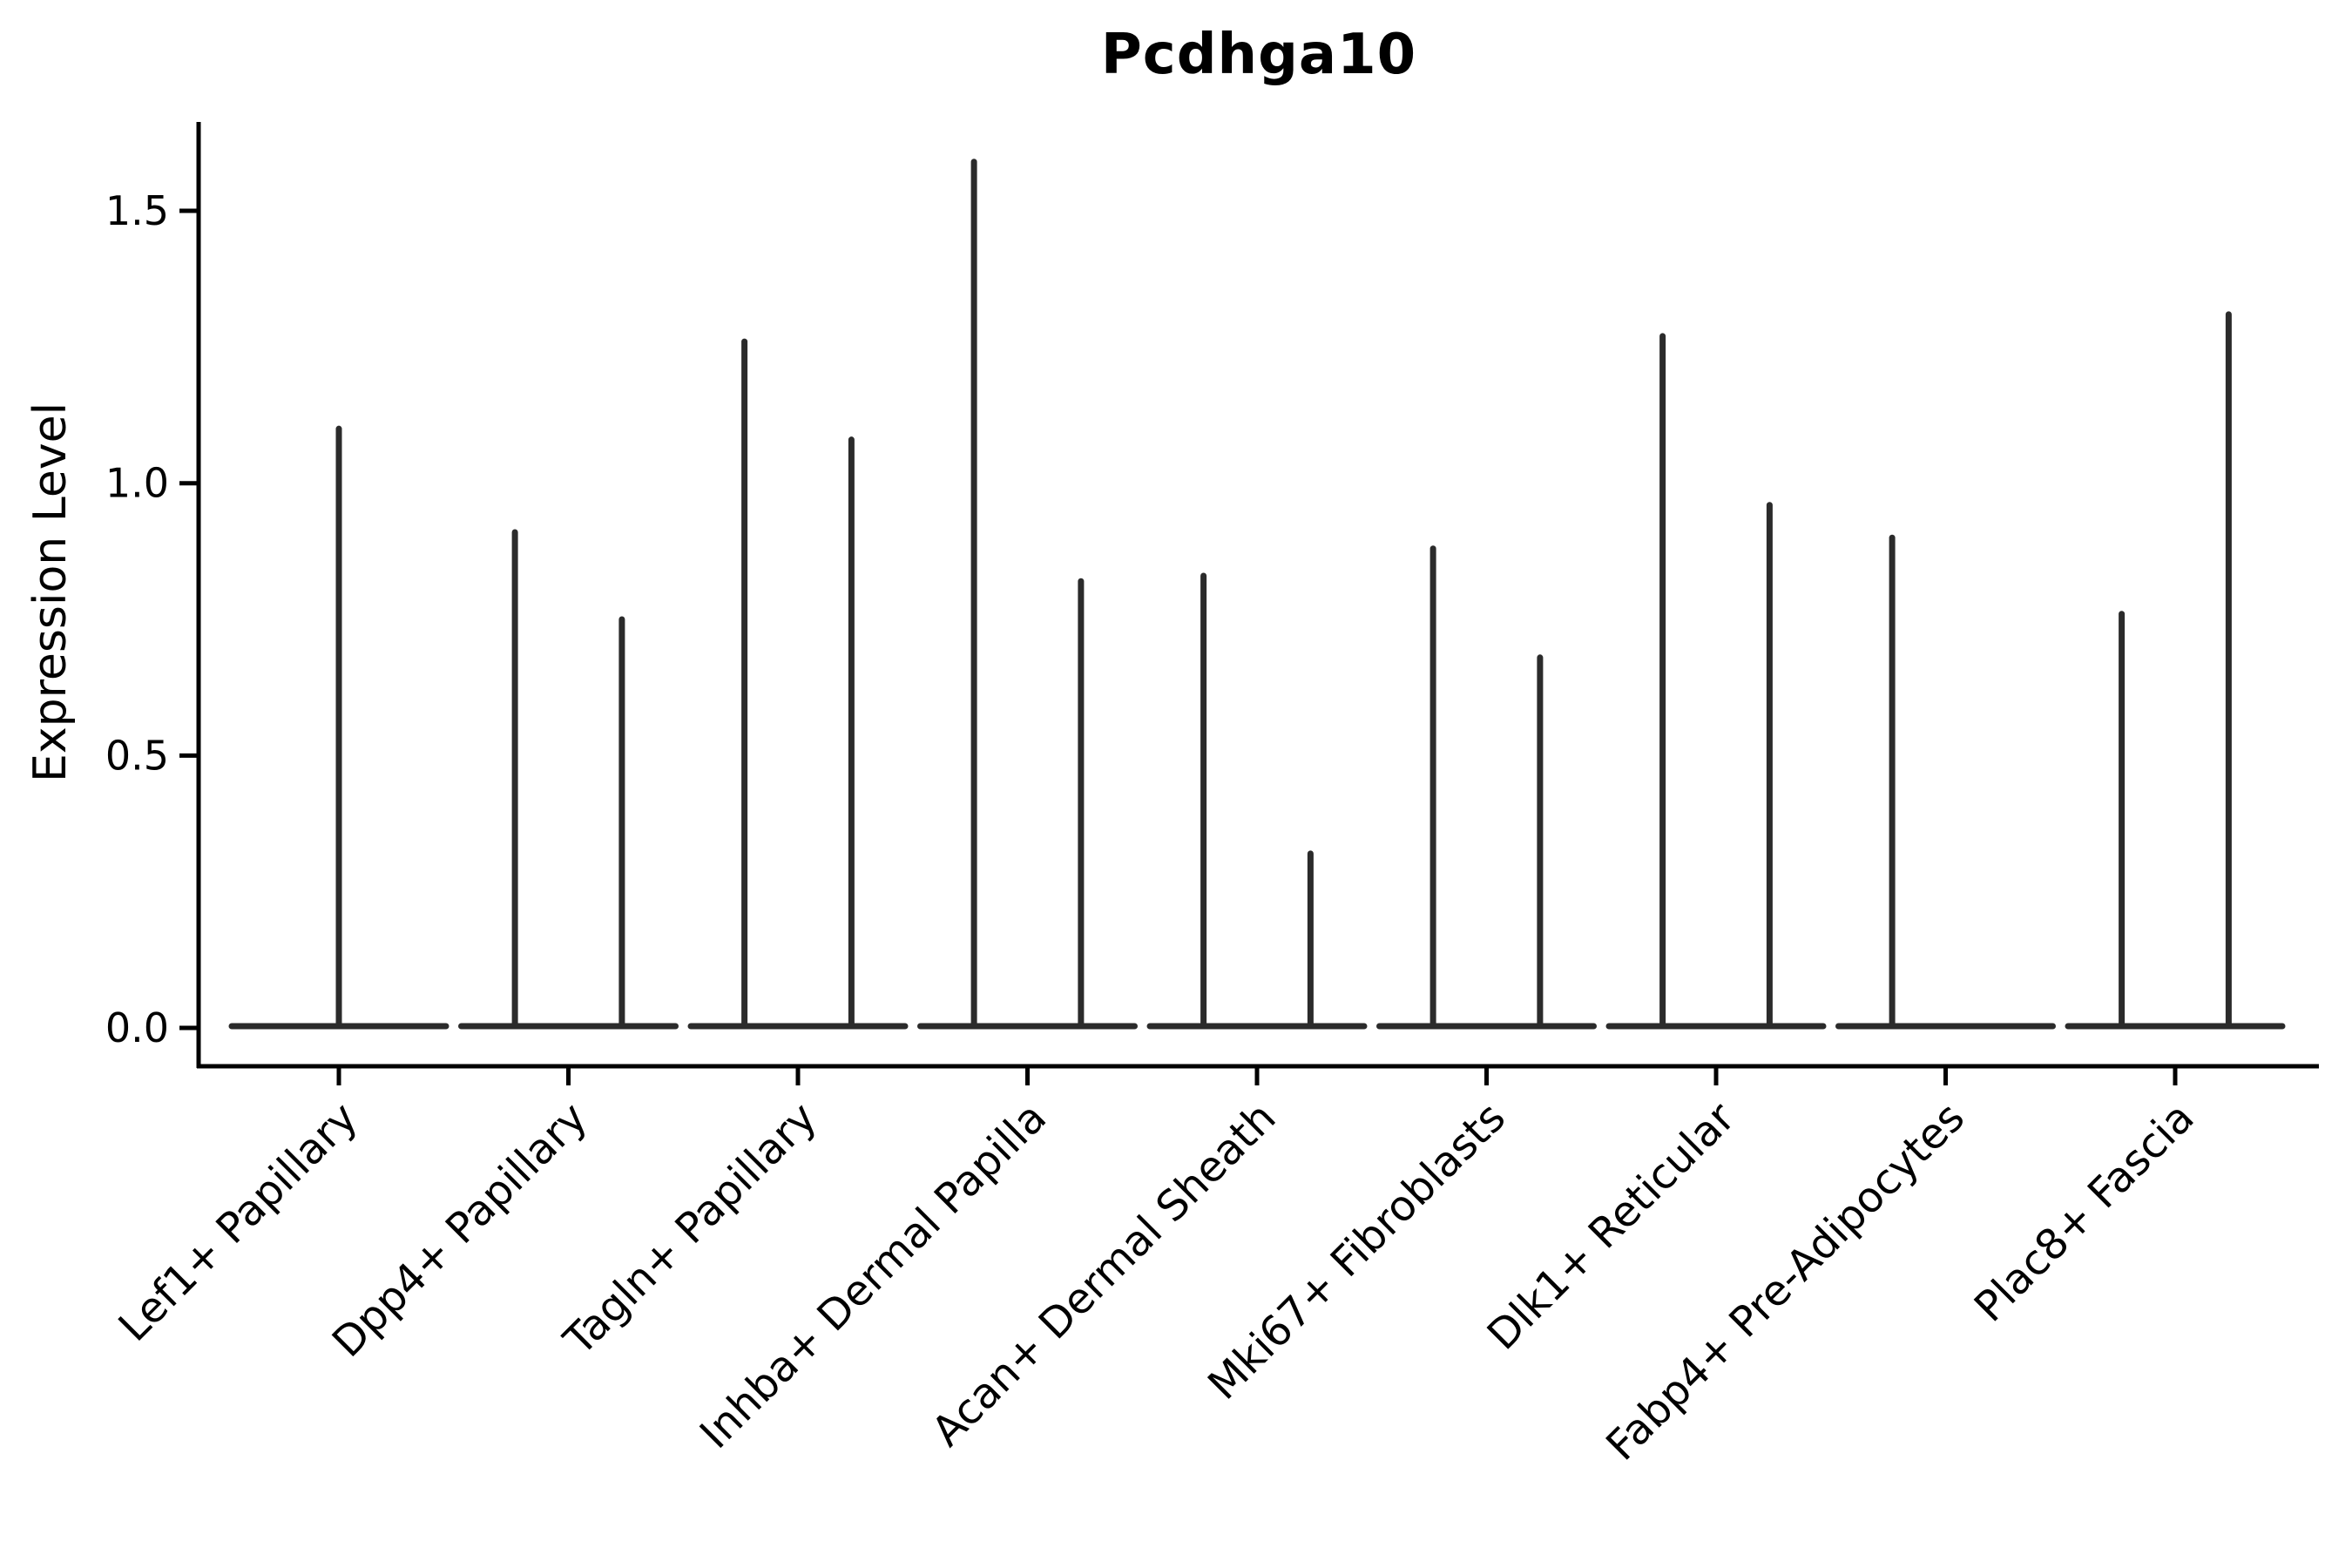  Describe the element at coordinates (1258, 55) in the screenshot. I see `chart-title: Pcdhga10` at that location.